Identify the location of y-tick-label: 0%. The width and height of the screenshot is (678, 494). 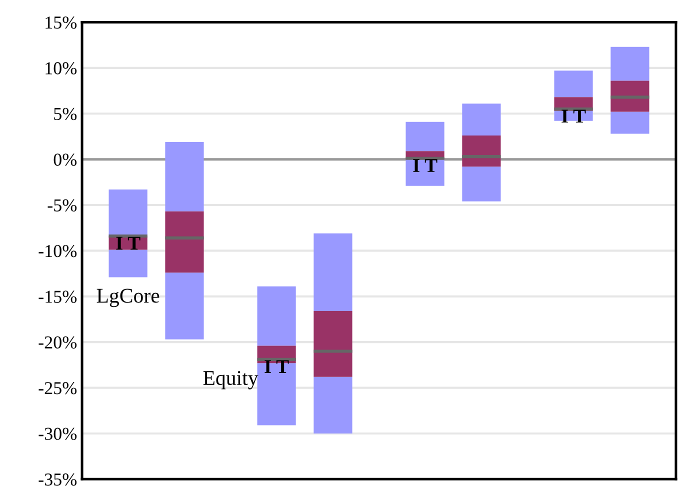
(65, 160).